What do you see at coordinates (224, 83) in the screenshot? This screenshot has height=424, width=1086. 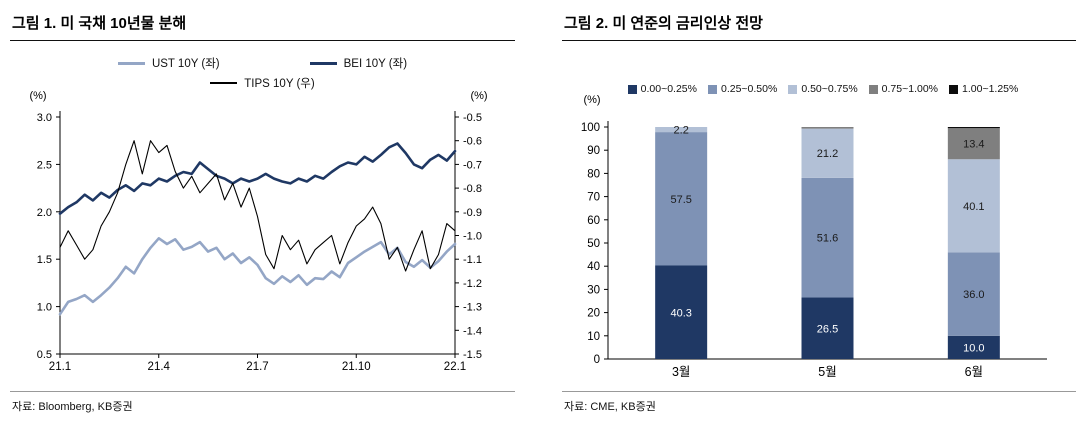 I see `tips-10y-legend-swatch` at bounding box center [224, 83].